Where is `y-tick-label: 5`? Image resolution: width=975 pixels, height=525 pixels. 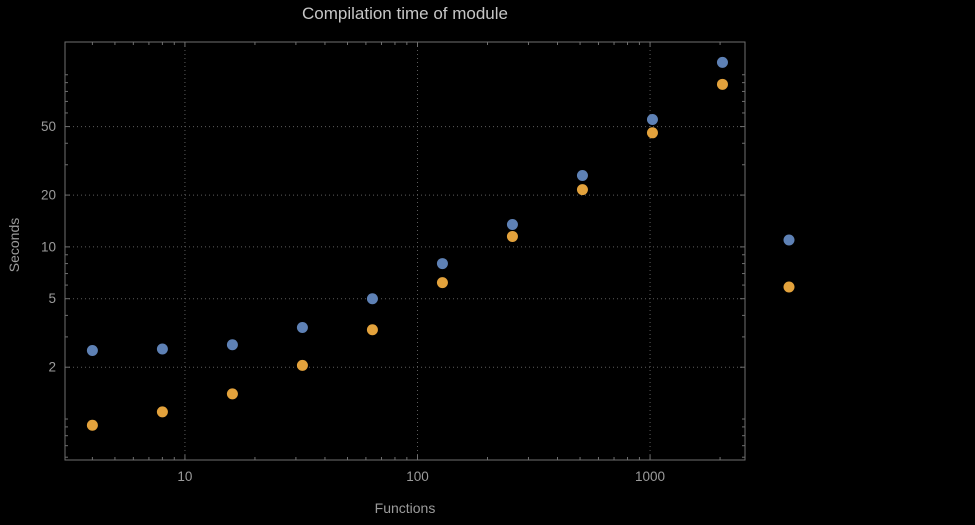
y-tick-label: 5 is located at coordinates (52, 298).